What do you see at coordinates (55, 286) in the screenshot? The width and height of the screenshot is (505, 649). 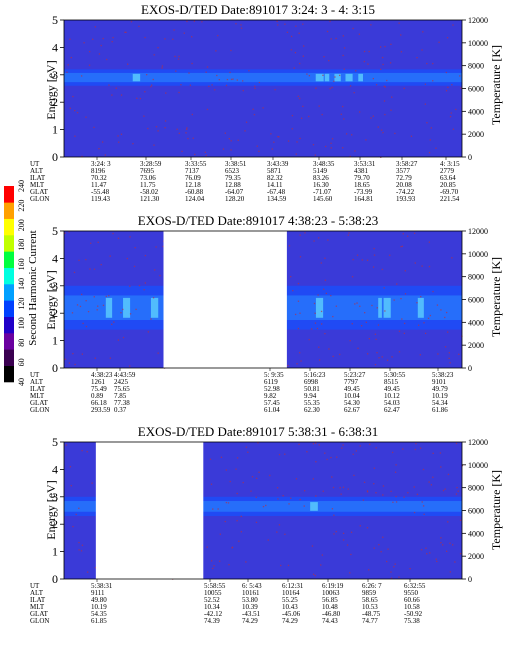 I see `y-tick-label: 3` at bounding box center [55, 286].